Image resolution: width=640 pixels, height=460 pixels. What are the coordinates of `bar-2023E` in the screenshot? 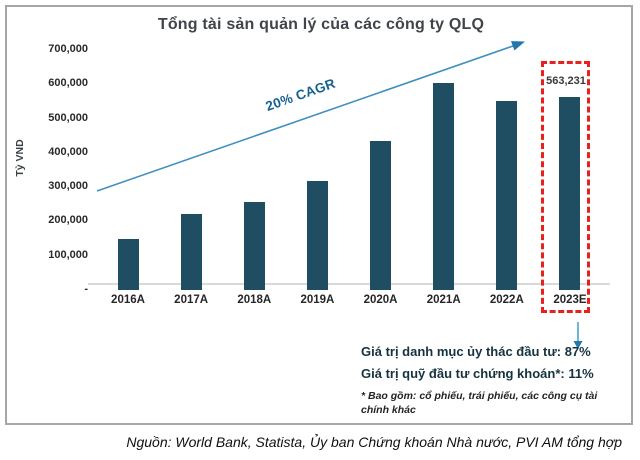 It's located at (570, 193).